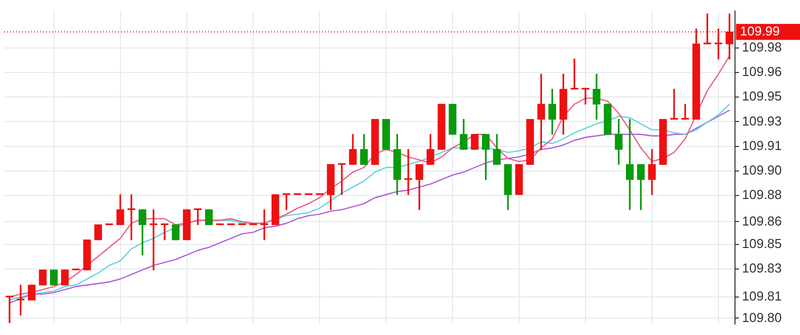 Image resolution: width=800 pixels, height=335 pixels. What do you see at coordinates (760, 30) in the screenshot?
I see `ref-line-label: 109.99` at bounding box center [760, 30].